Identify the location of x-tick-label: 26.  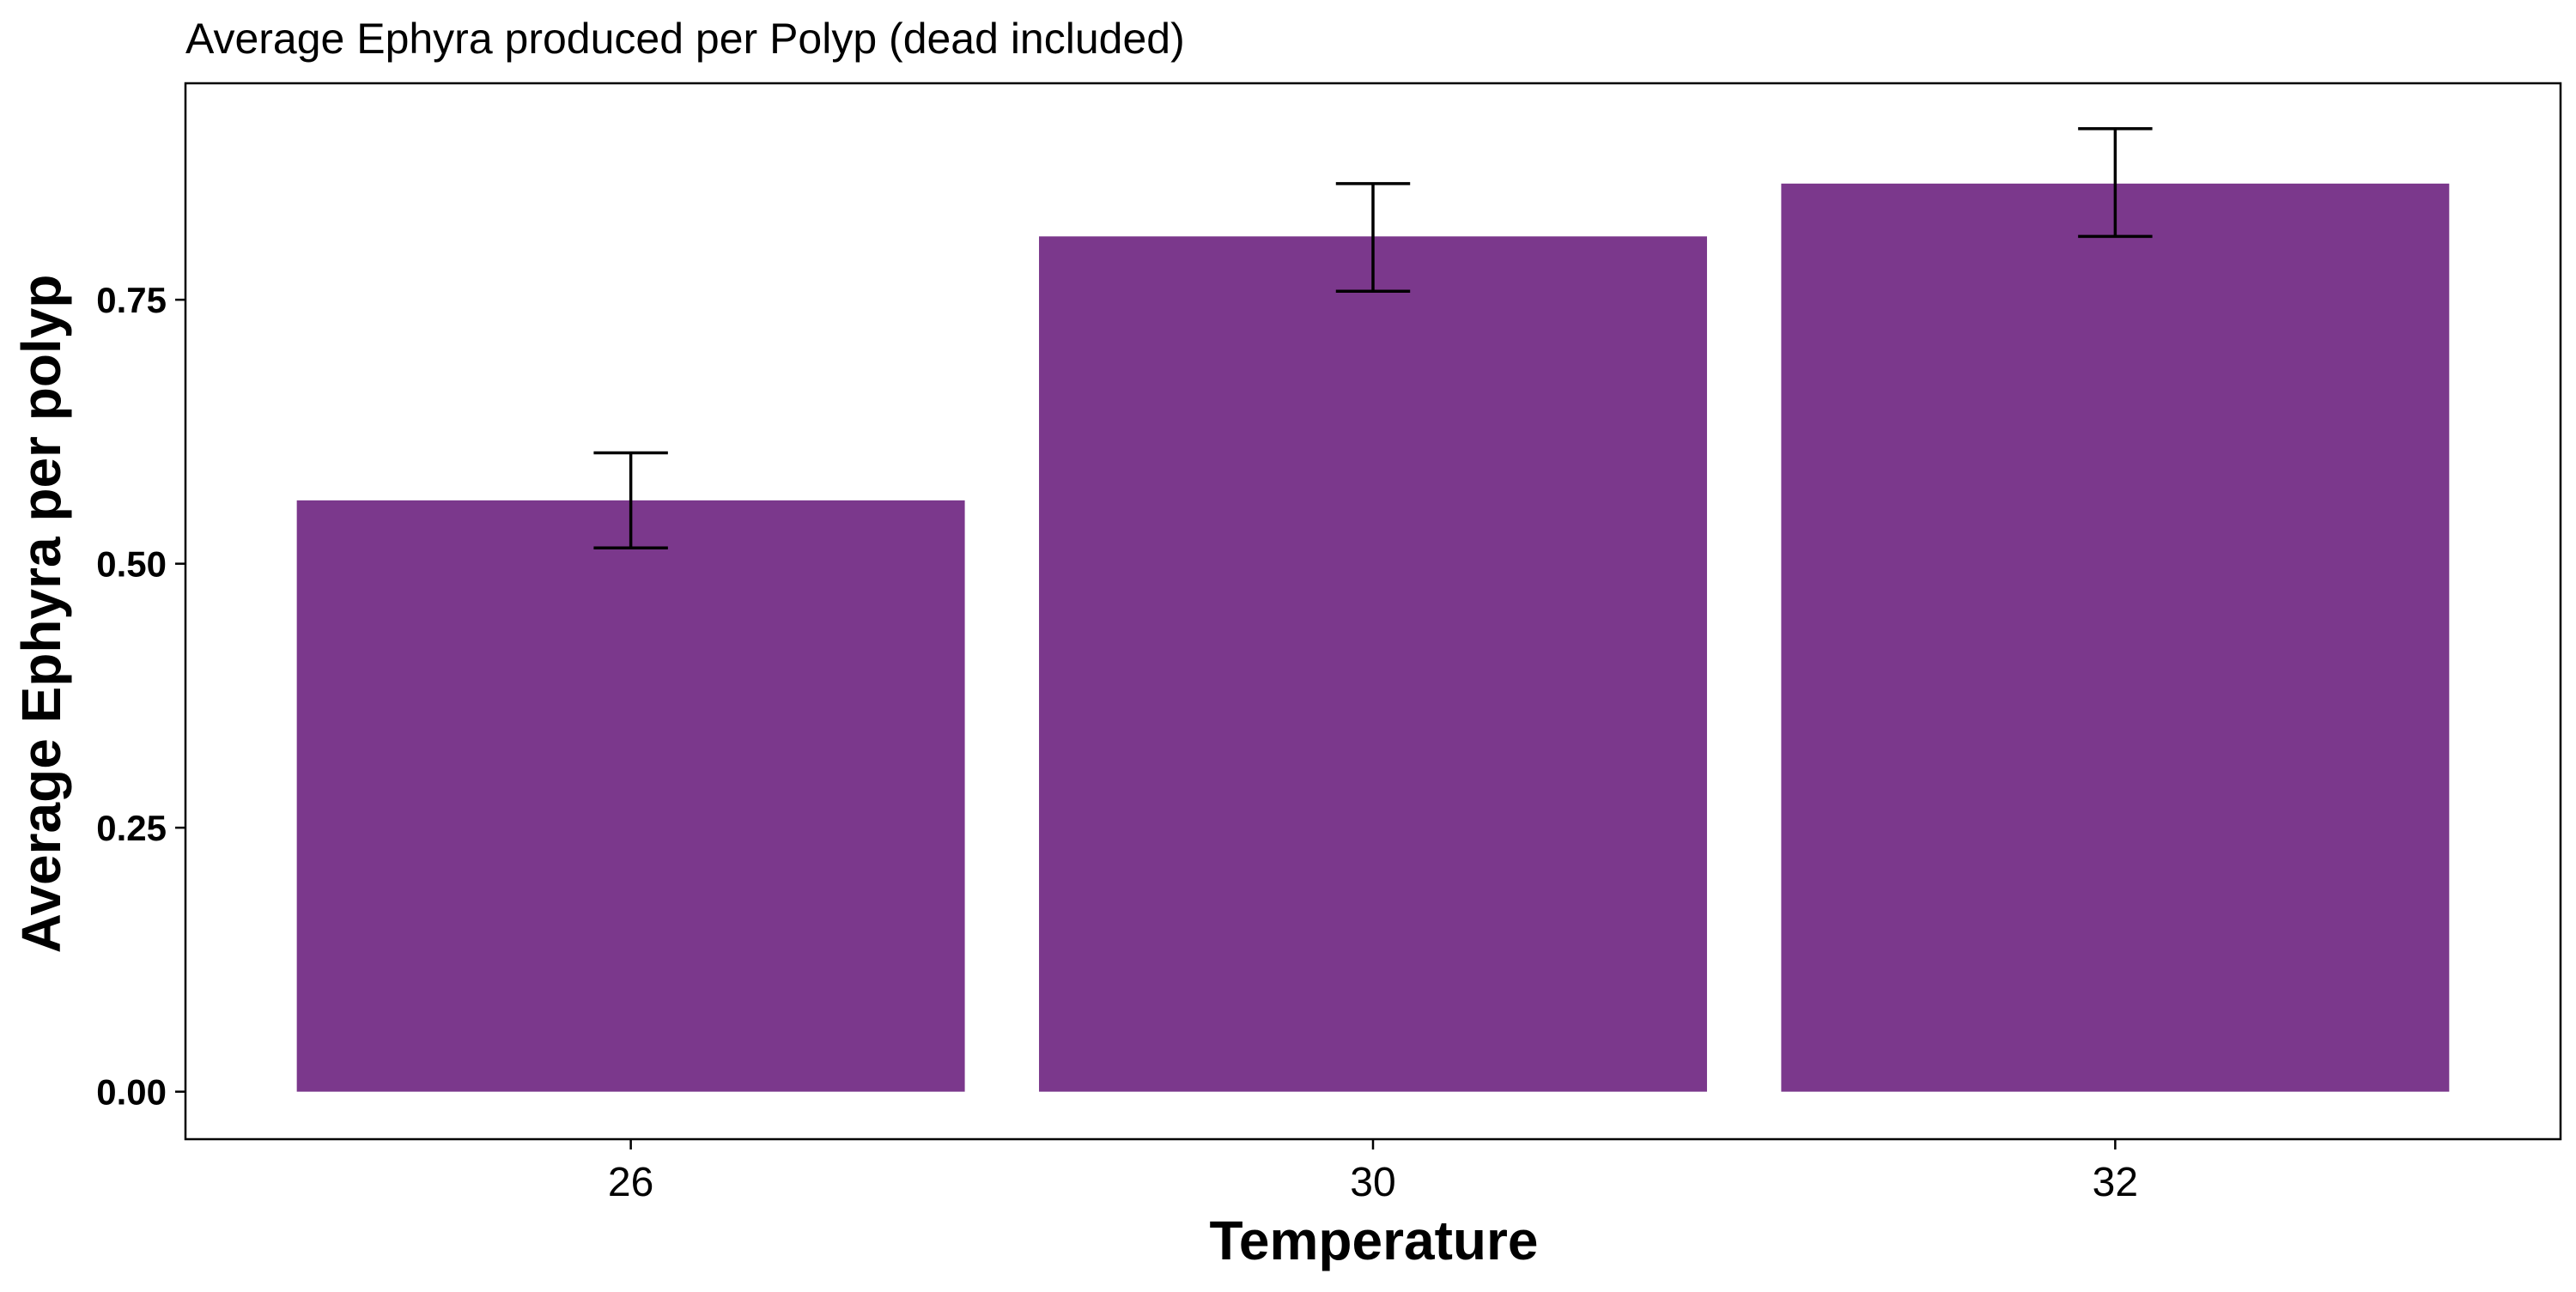
(630, 1182).